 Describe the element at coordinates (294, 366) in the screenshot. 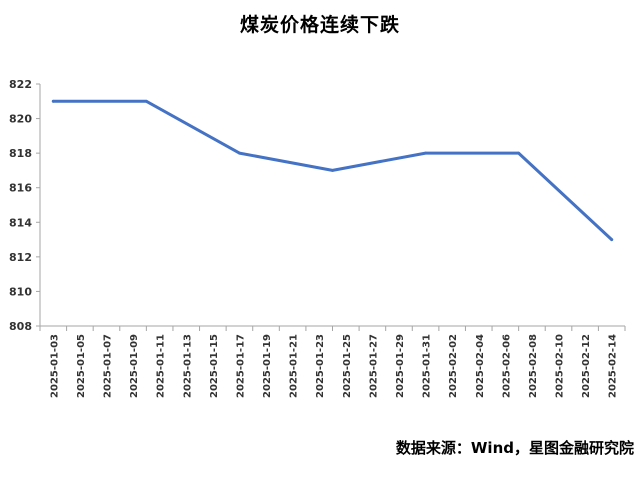

I see `x-tick-label: 2025-01-21` at that location.